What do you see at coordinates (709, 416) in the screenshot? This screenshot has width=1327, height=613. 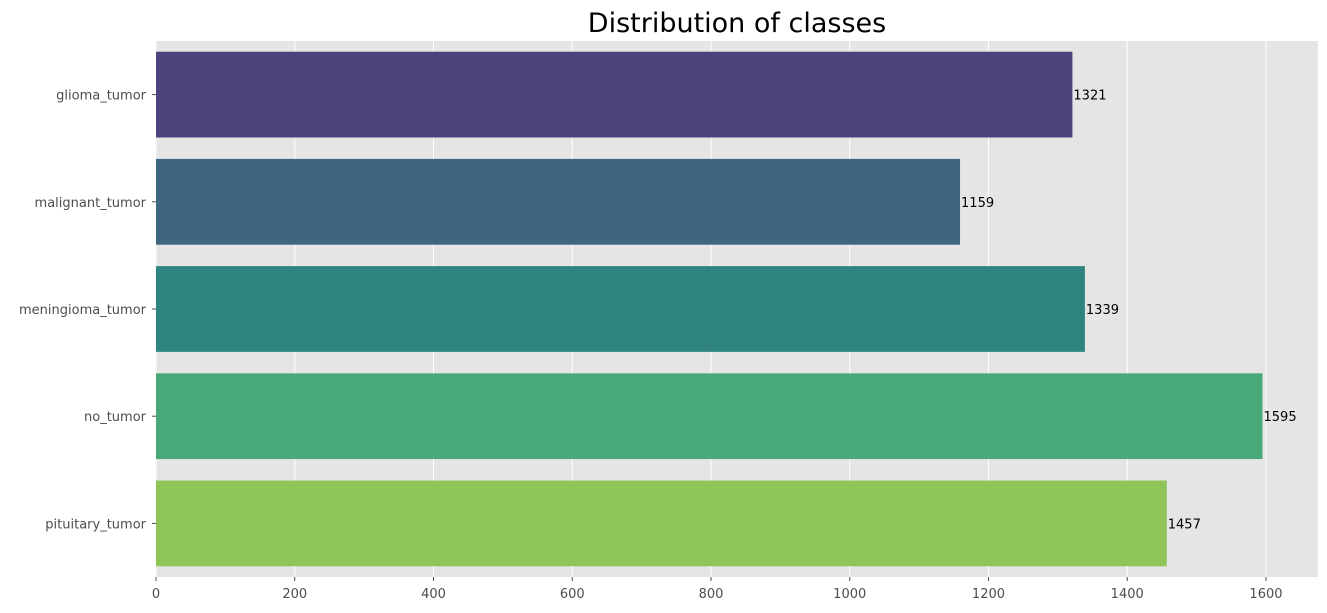 I see `bar-no-tumor` at bounding box center [709, 416].